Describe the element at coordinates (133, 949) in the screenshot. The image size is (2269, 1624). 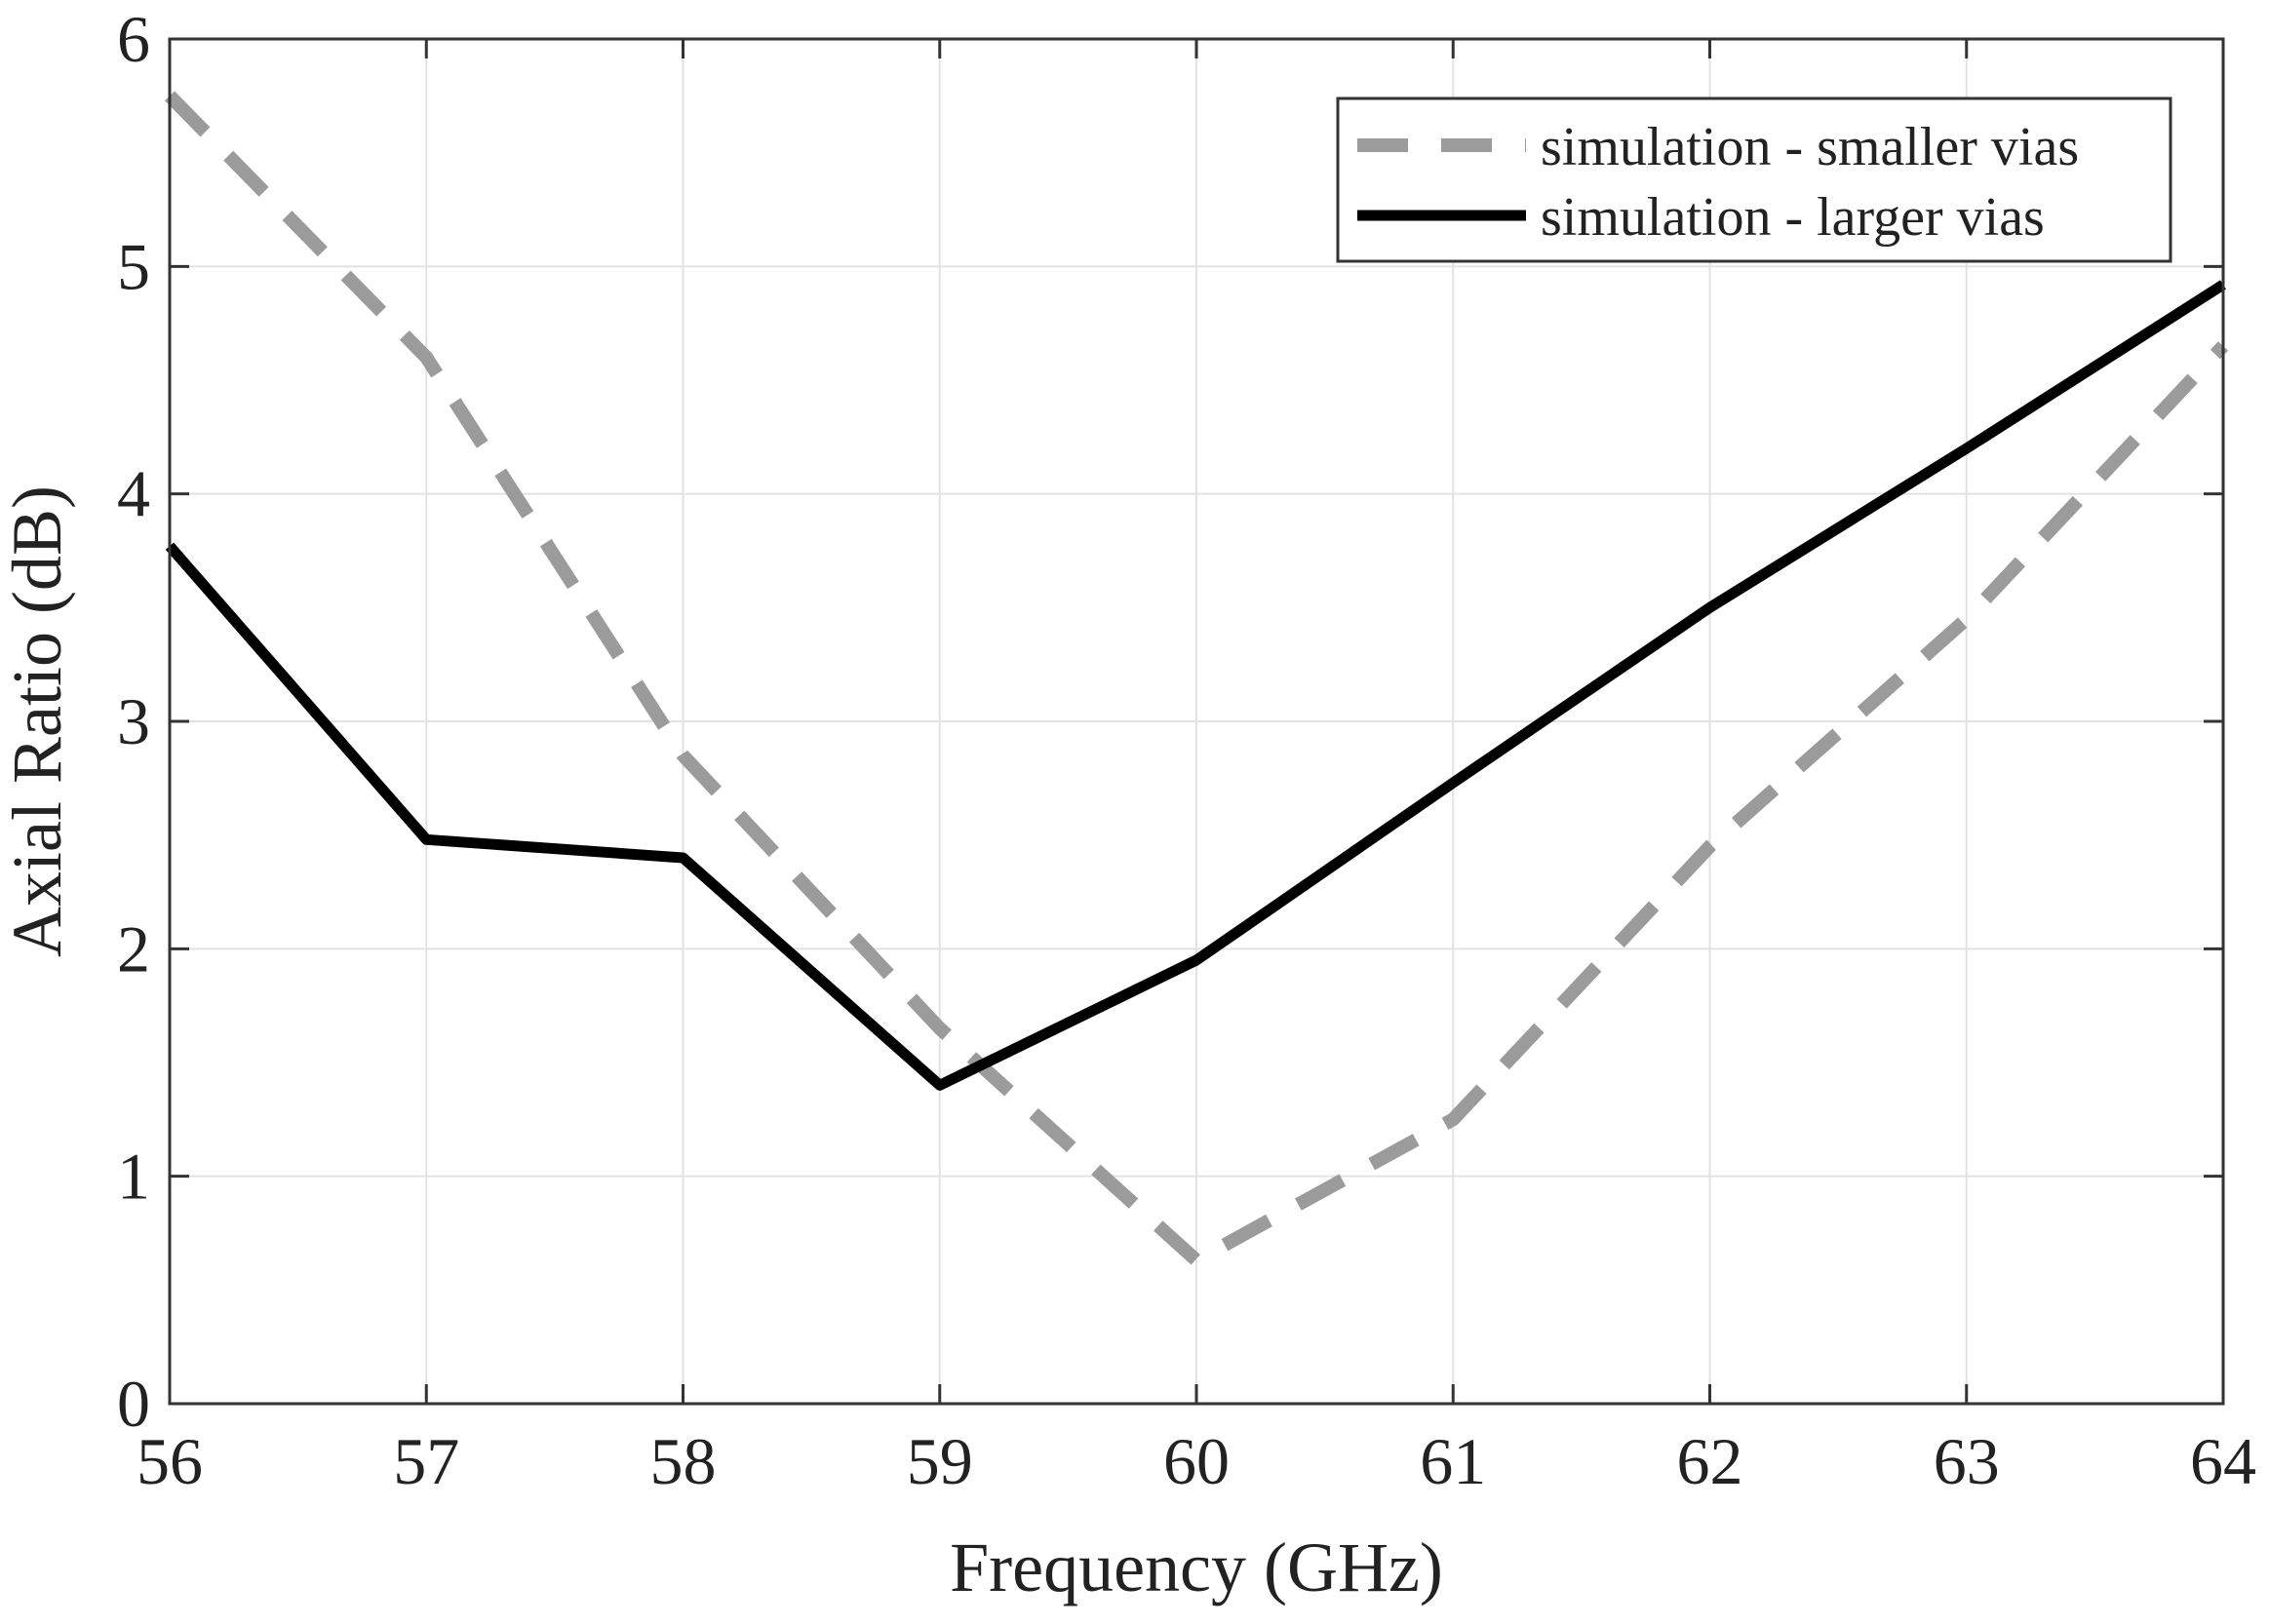
I see `y-tick-label: 2` at that location.